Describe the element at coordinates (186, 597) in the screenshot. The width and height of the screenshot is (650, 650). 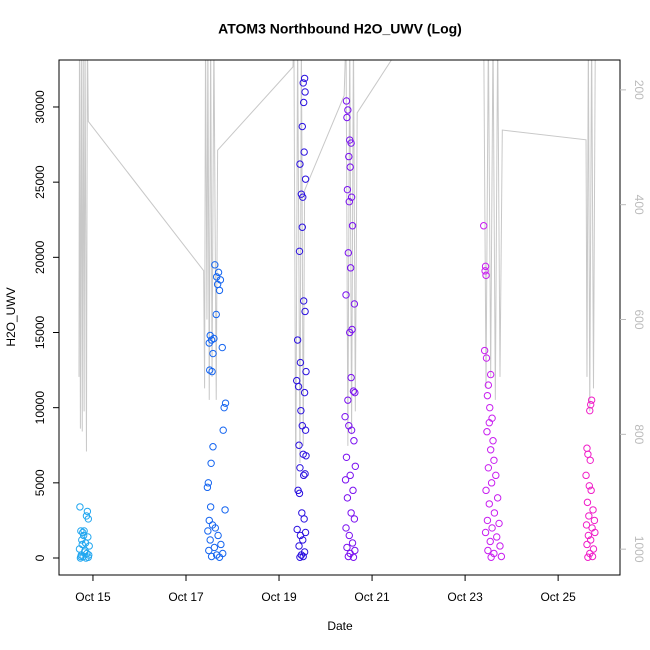
I see `x-tick-label: Oct 17` at that location.